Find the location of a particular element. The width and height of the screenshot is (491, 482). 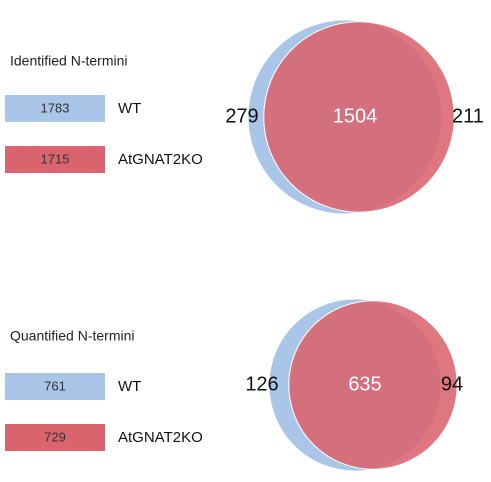

region-label: 211 is located at coordinates (468, 116).